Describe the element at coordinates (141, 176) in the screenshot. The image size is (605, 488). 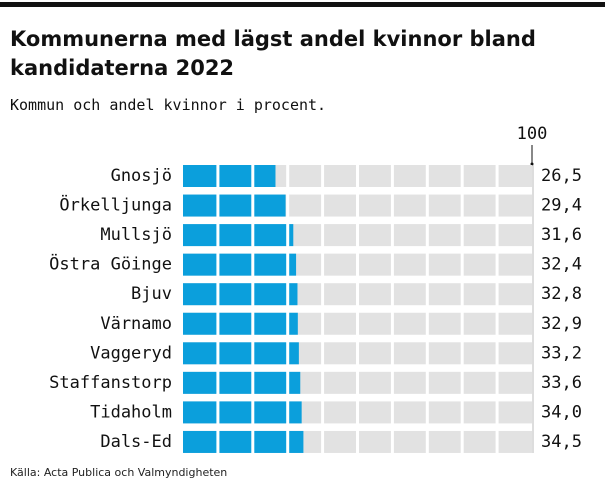
I see `category-label: Gnosjö` at that location.